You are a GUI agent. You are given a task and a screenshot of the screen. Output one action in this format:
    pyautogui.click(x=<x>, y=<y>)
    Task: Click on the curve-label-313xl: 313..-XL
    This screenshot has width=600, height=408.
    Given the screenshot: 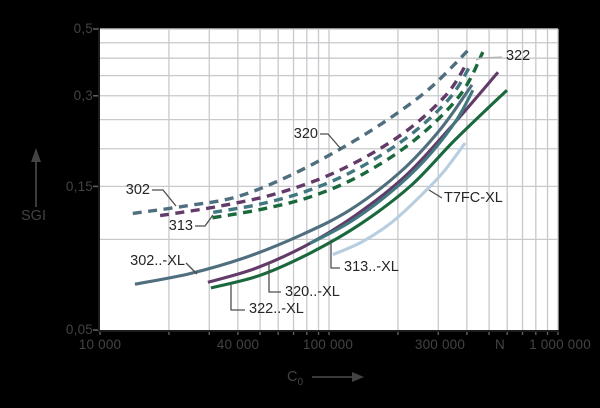 What is the action you would take?
    pyautogui.click(x=371, y=267)
    